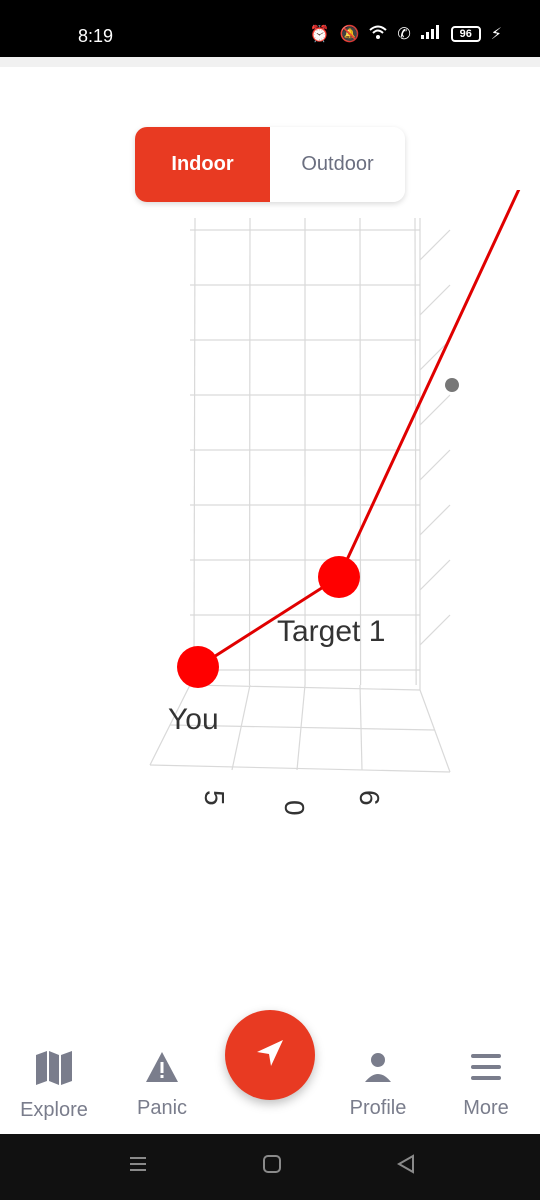  What do you see at coordinates (369, 798) in the screenshot?
I see `tick-label: 6` at bounding box center [369, 798].